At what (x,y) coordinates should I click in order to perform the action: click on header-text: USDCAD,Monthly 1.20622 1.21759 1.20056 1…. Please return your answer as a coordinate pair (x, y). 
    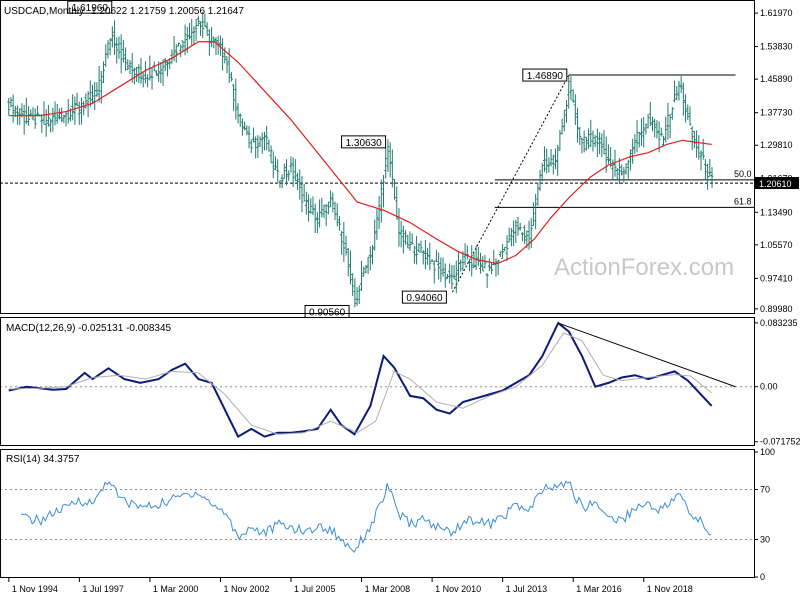
    Looking at the image, I should click on (124, 11).